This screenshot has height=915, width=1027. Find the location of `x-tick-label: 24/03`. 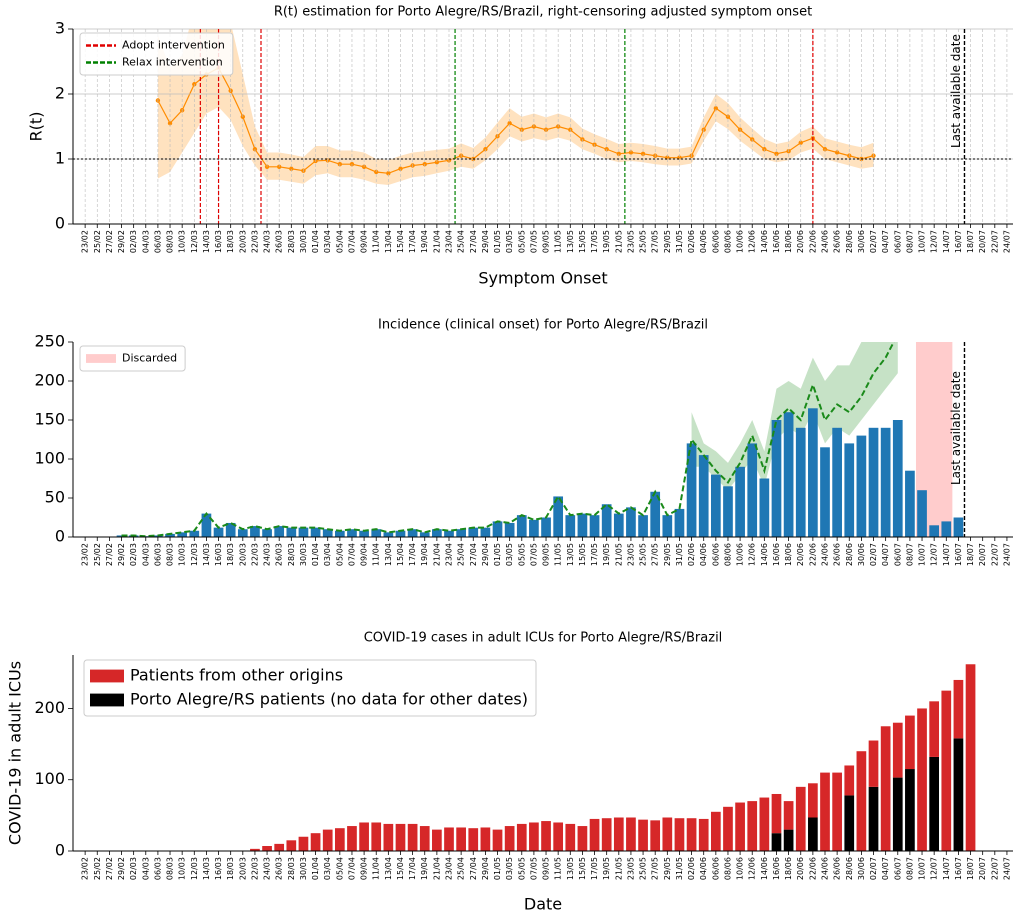

x-tick-label: 24/03 is located at coordinates (267, 554).